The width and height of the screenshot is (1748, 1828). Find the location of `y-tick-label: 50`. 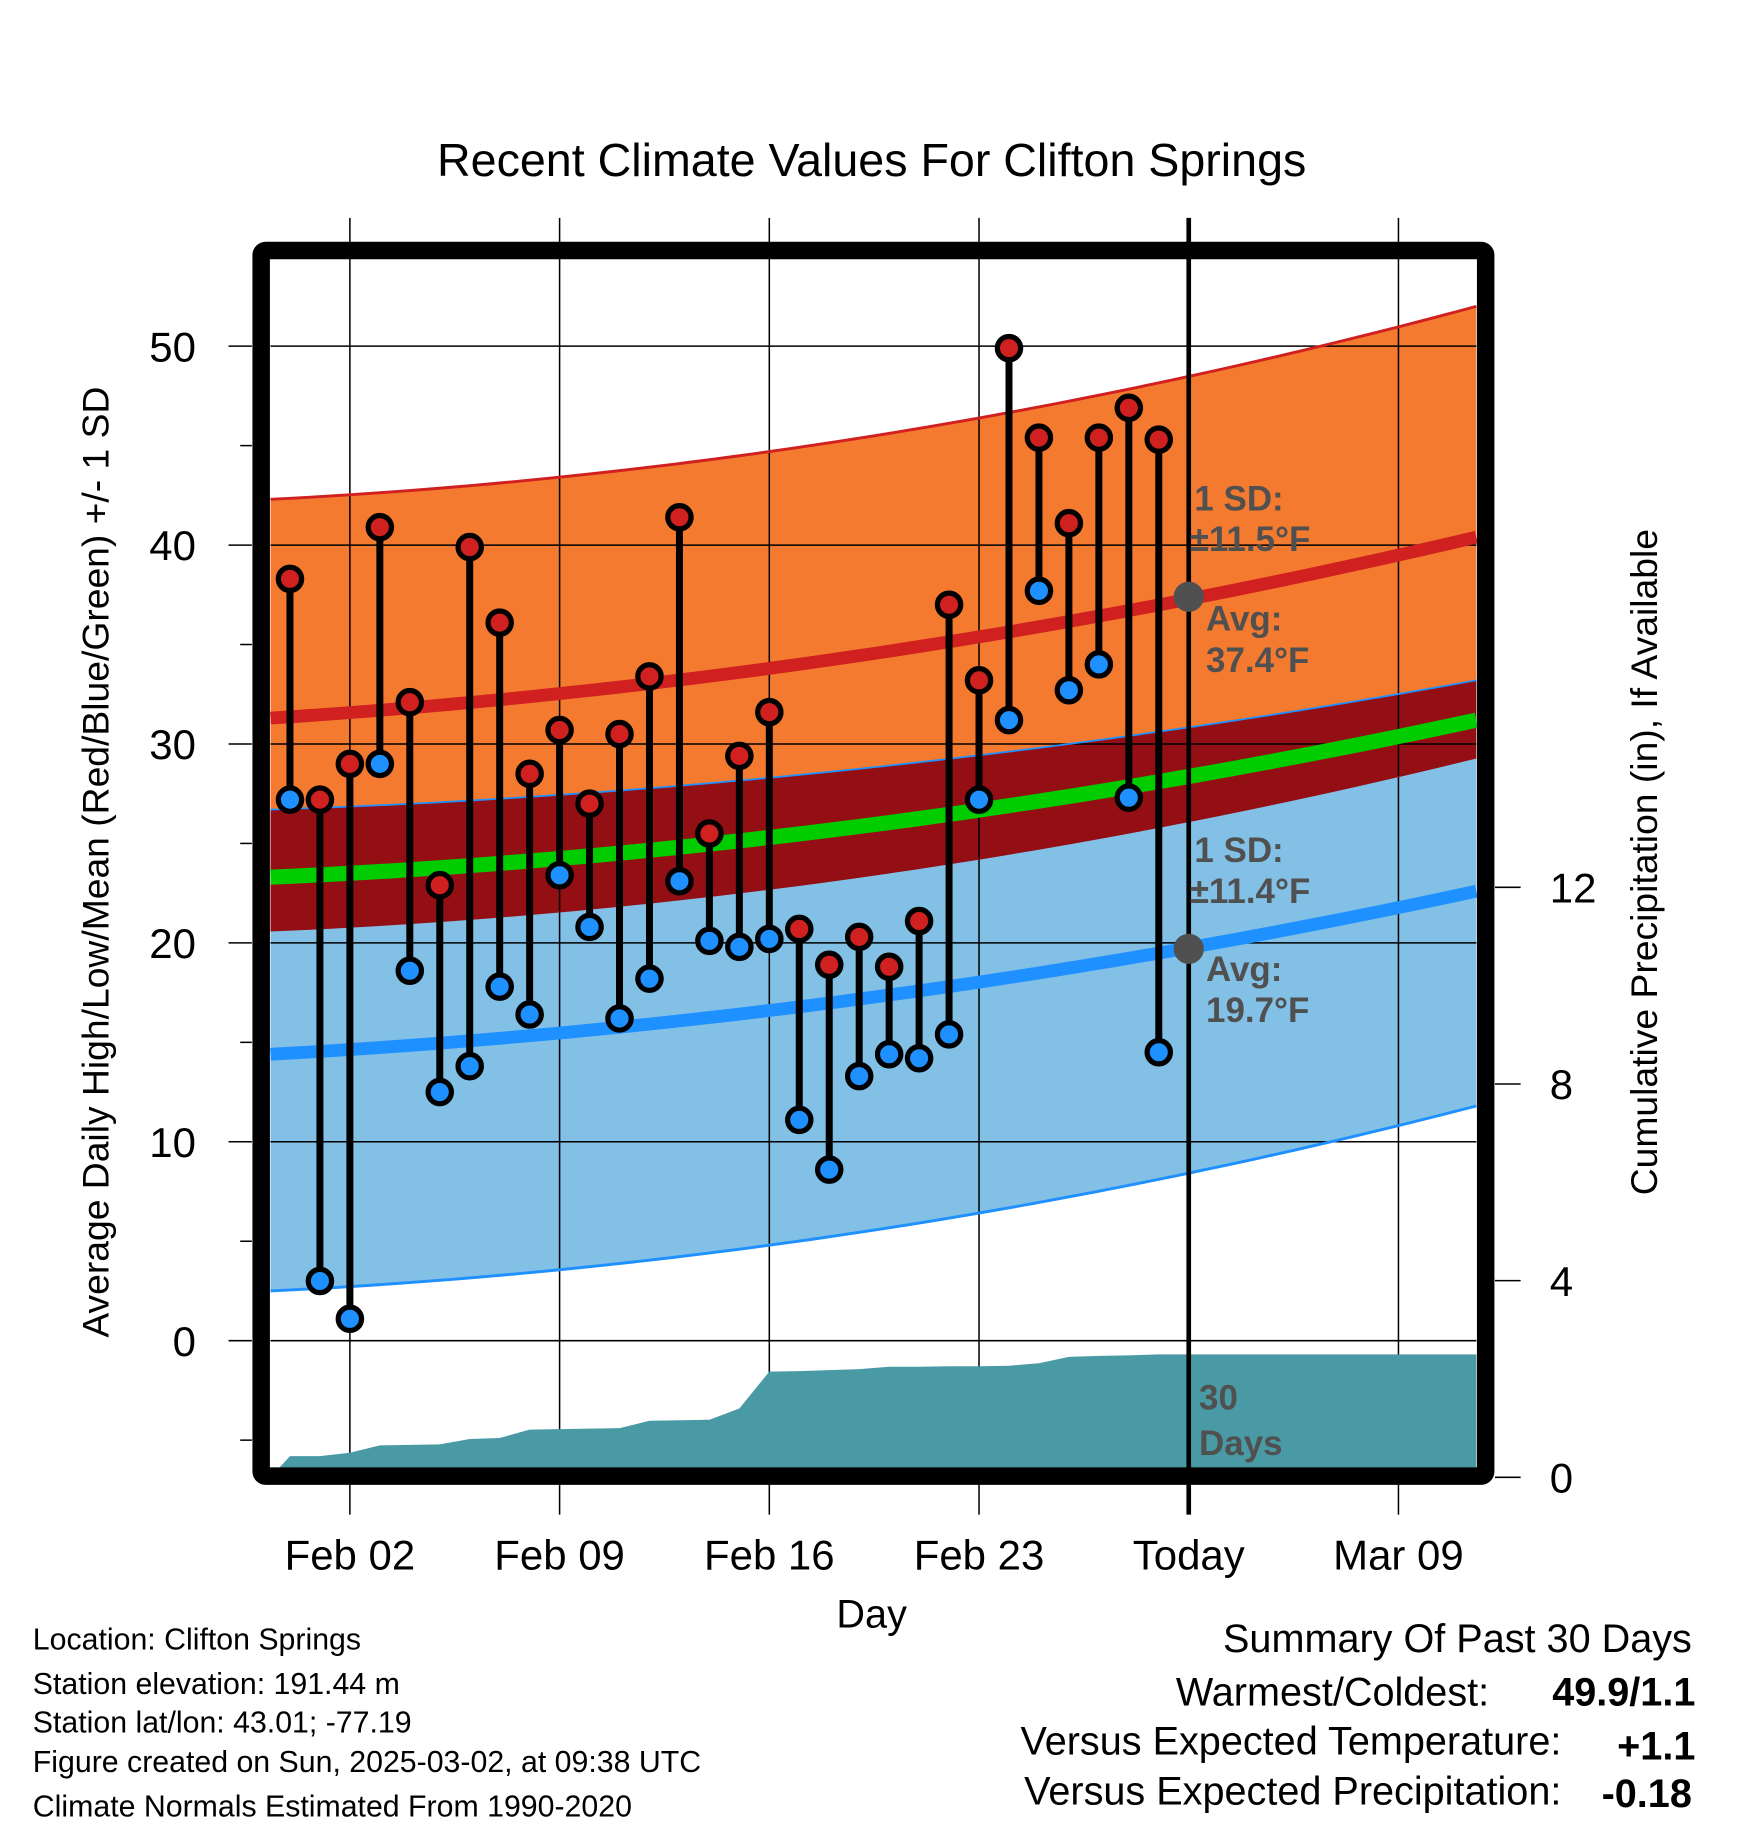

y-tick-label: 50 is located at coordinates (172, 346).